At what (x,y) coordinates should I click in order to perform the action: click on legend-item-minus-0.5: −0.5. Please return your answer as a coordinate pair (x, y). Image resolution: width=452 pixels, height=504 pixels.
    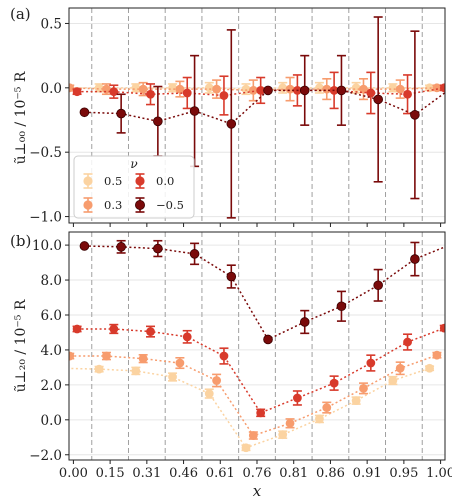
    Looking at the image, I should click on (159, 205).